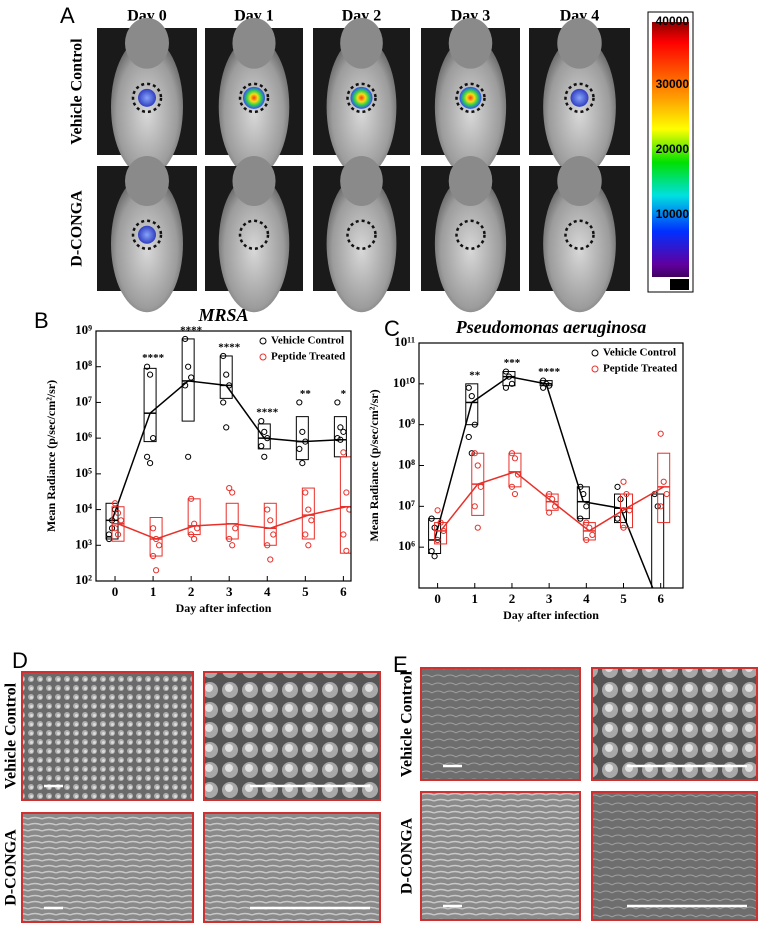 This screenshot has height=927, width=762. What do you see at coordinates (41, 320) in the screenshot?
I see `panel-label: B` at bounding box center [41, 320].